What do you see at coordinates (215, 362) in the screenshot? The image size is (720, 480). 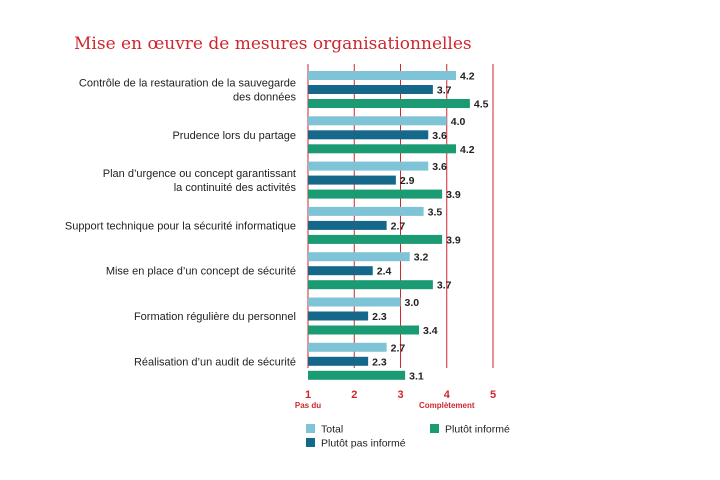 I see `category-label: Réalisation d’un audit de sécurité` at bounding box center [215, 362].